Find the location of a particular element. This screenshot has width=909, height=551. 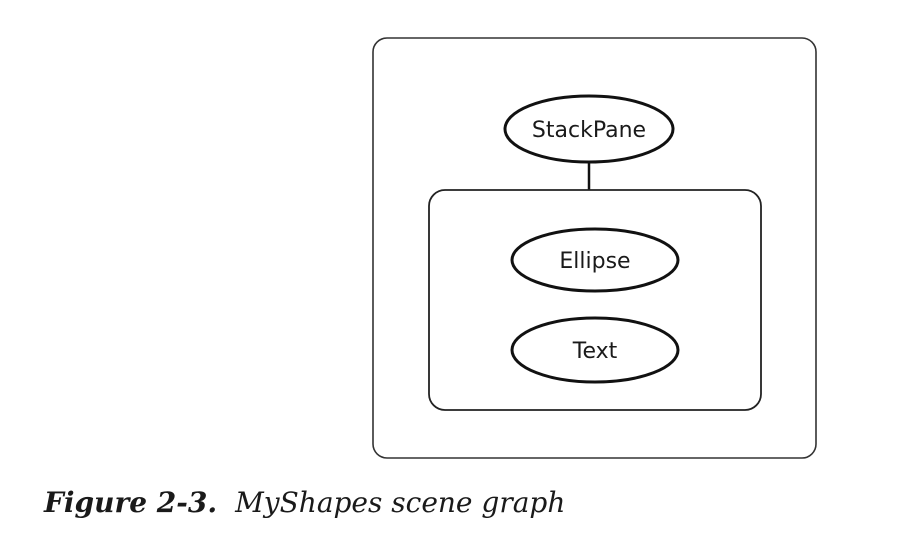

node-stackpane-label: StackPane is located at coordinates (589, 130).